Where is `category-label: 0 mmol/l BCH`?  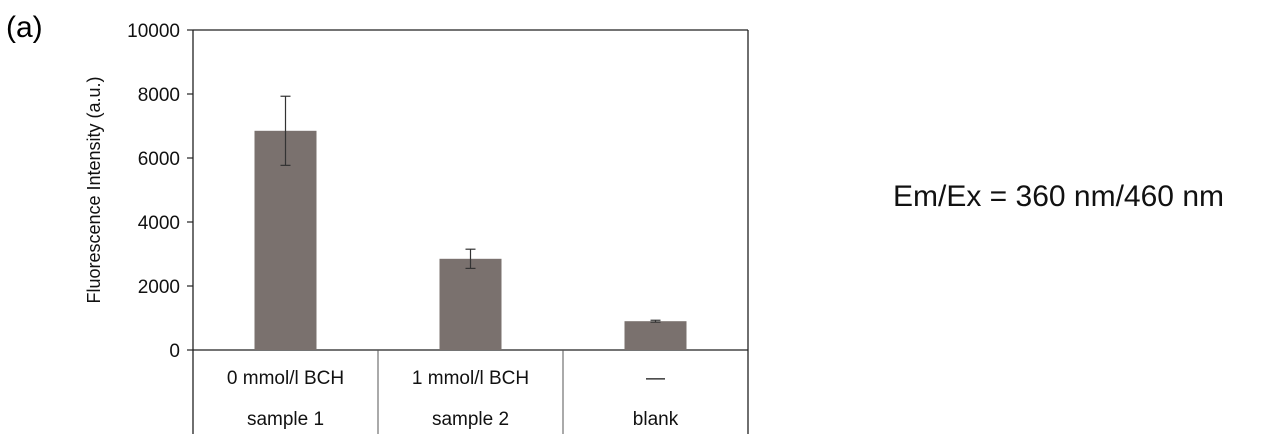 category-label: 0 mmol/l BCH is located at coordinates (285, 378).